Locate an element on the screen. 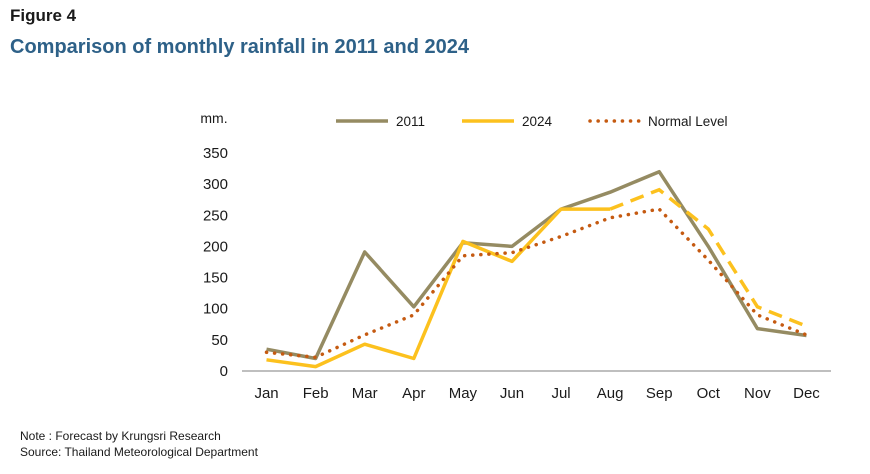  legend-label: 2011 is located at coordinates (410, 121).